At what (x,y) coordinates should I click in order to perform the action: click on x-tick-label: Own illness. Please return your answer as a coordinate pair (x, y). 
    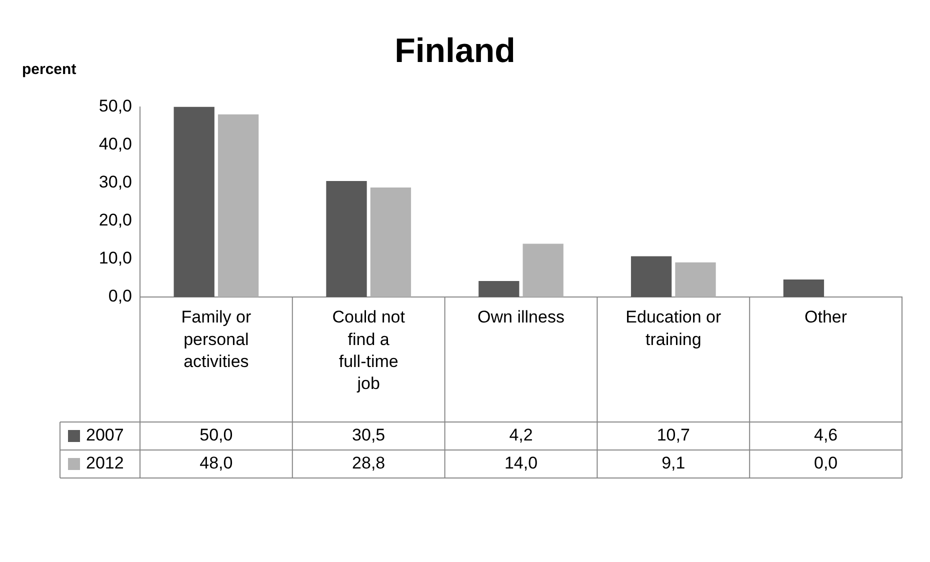
    Looking at the image, I should click on (521, 317).